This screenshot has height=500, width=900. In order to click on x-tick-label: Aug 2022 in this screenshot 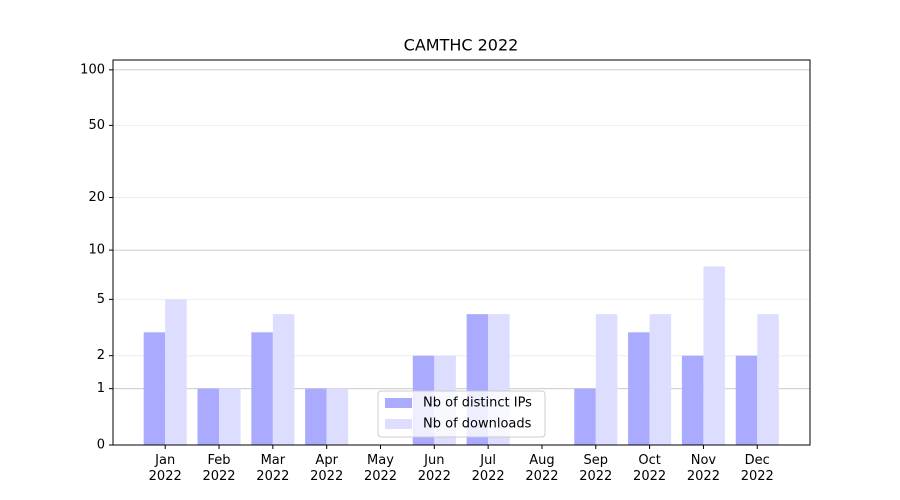, I will do `click(542, 468)`.